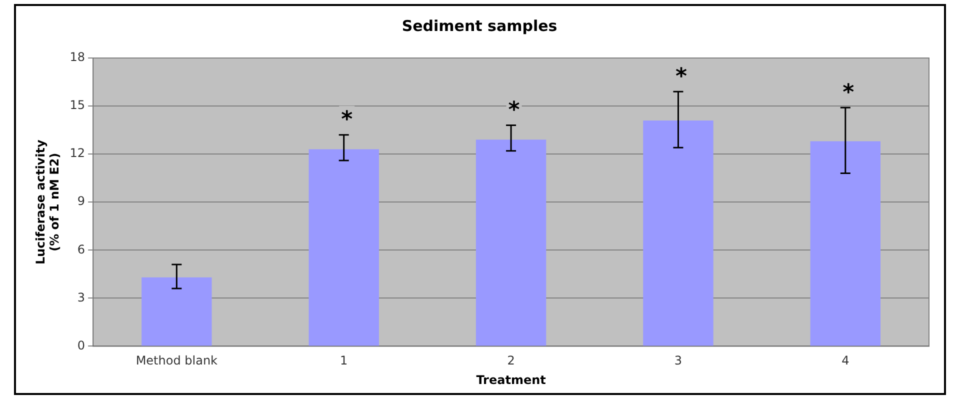  Describe the element at coordinates (78, 57) in the screenshot. I see `y-tick-label: 18` at that location.